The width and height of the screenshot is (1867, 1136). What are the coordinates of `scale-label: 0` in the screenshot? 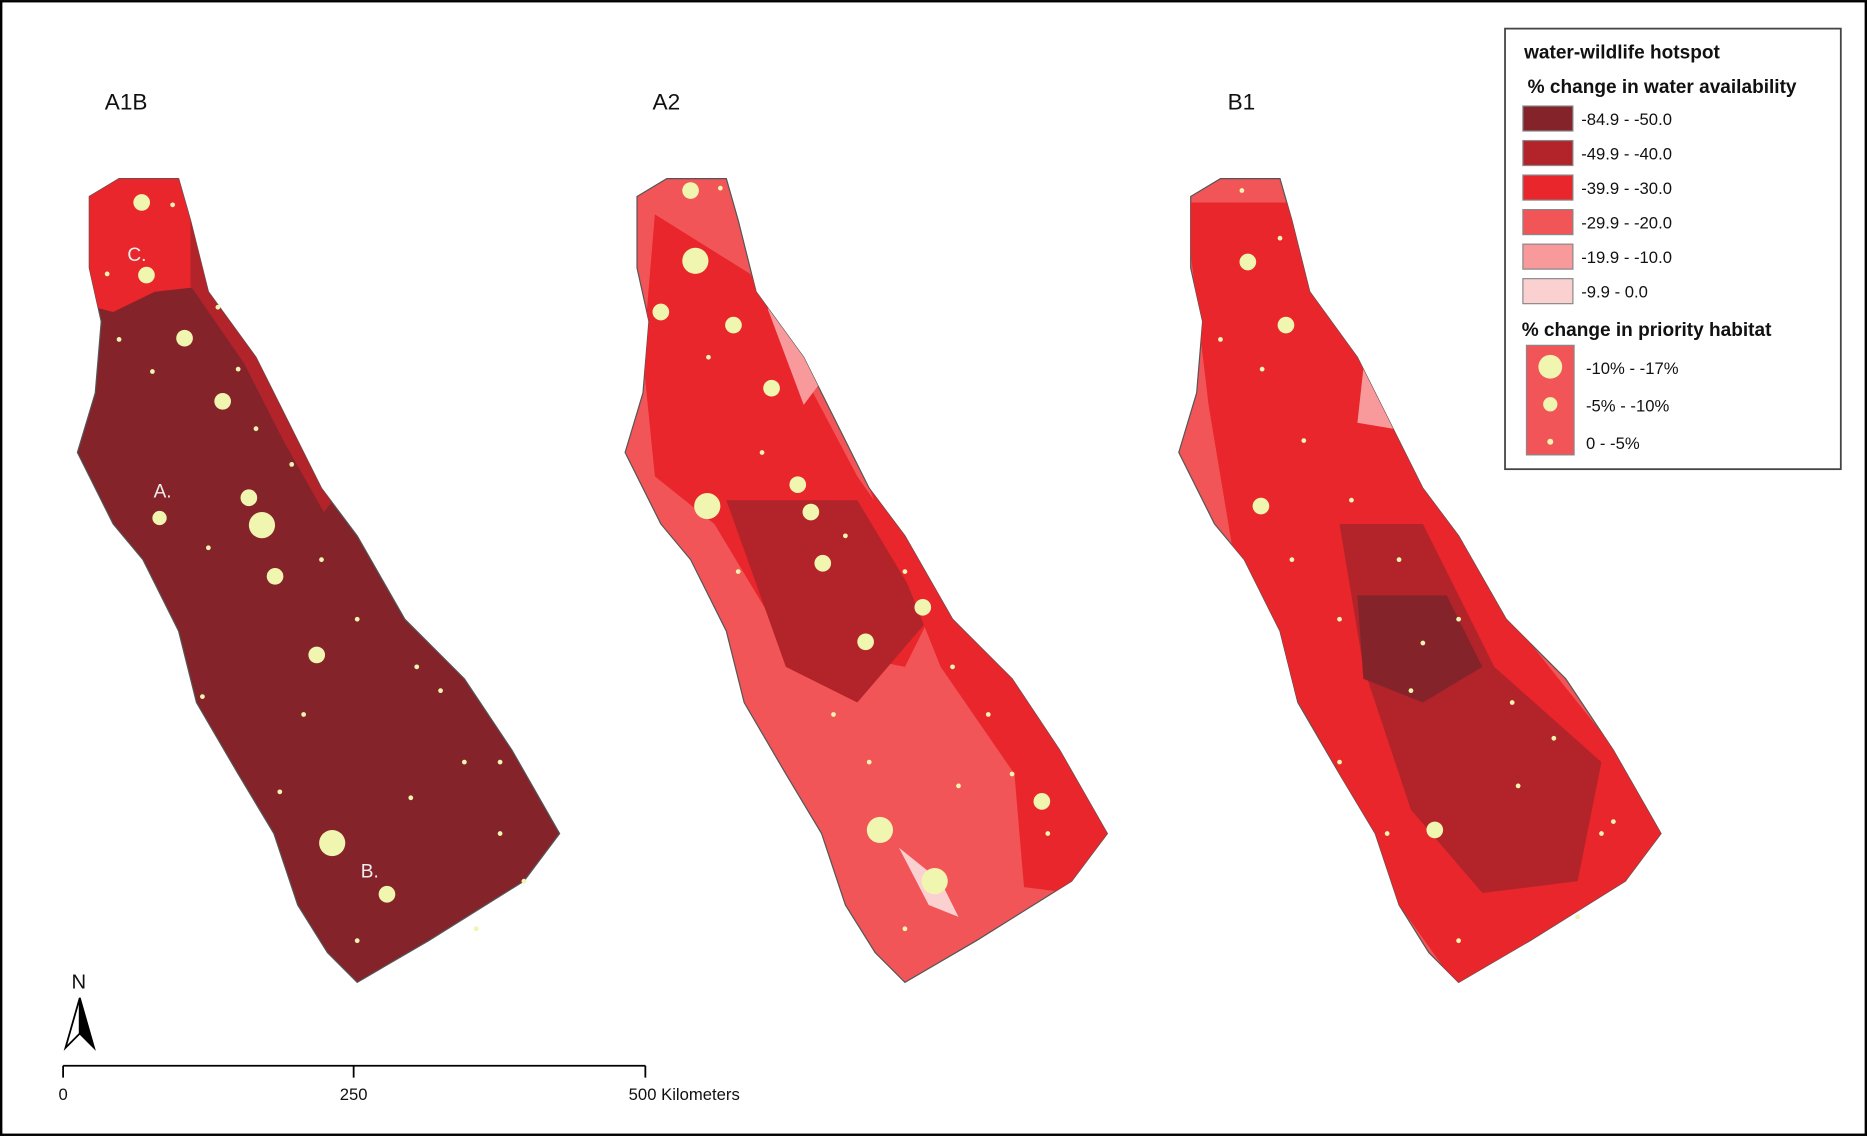 It's located at (62, 1094).